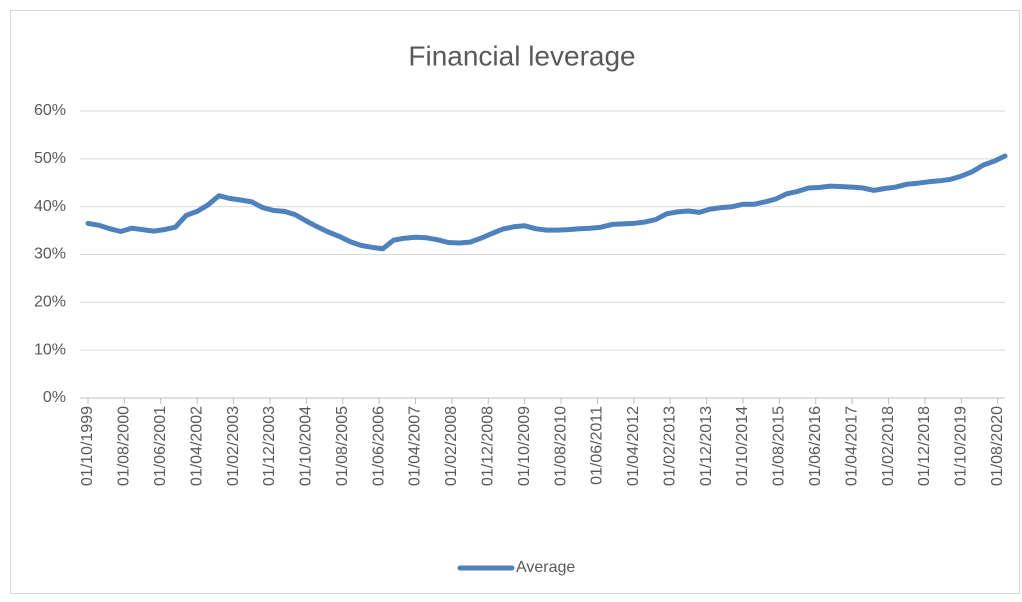 This screenshot has height=602, width=1022. I want to click on series-line, so click(546, 202).